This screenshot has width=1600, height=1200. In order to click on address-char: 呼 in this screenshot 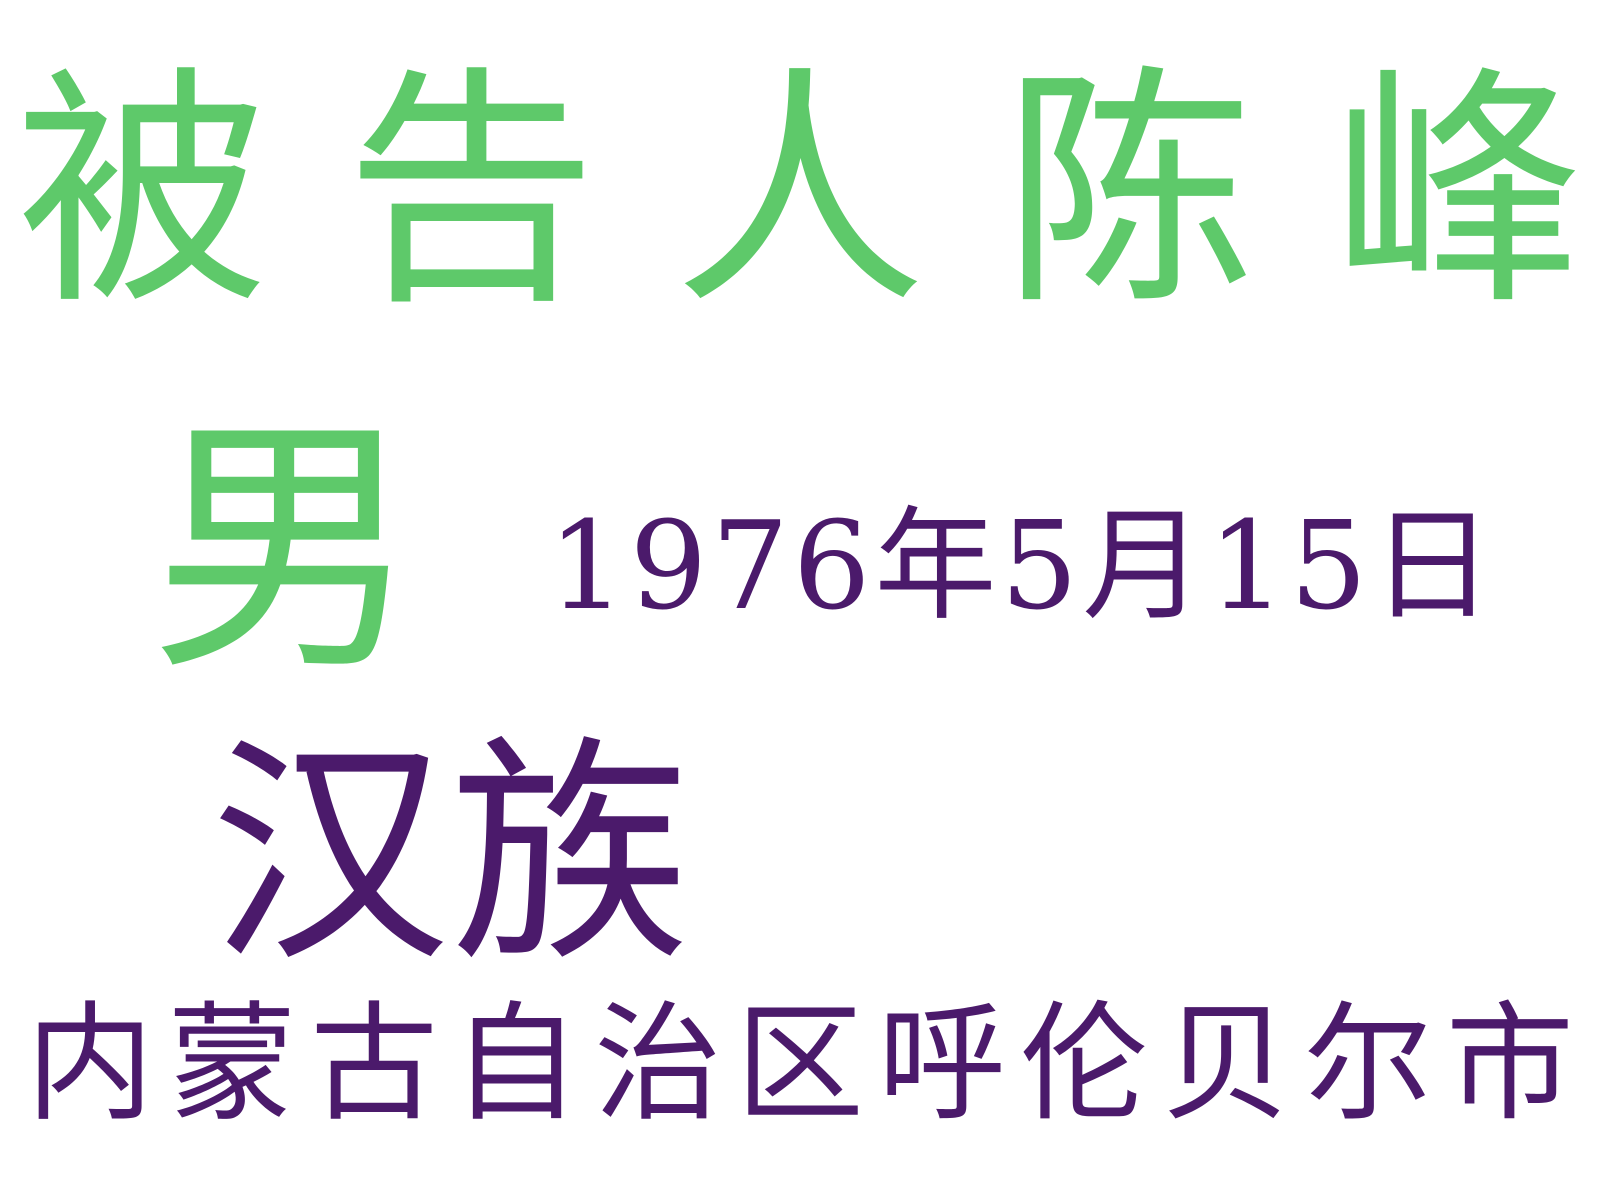, I will do `click(941, 1064)`.